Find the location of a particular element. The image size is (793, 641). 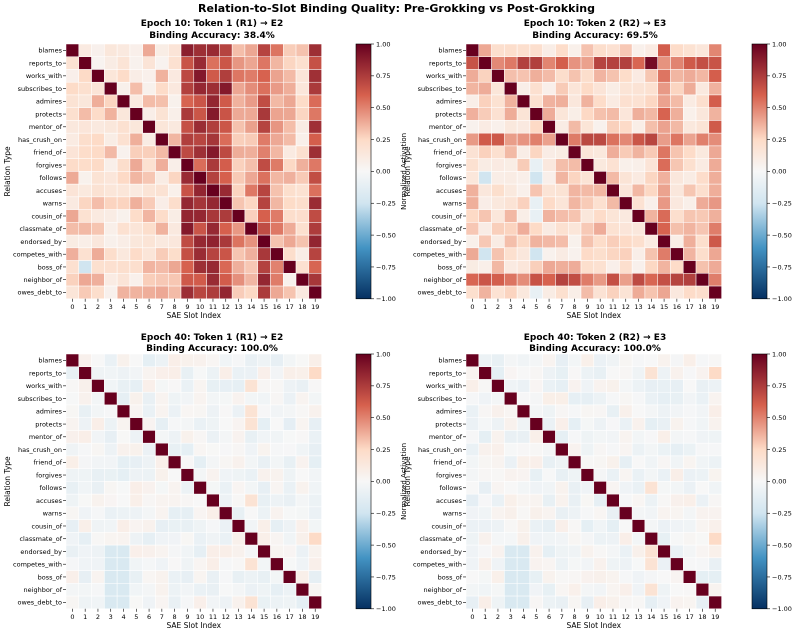

x-tick-label: 4 is located at coordinates (123, 617).